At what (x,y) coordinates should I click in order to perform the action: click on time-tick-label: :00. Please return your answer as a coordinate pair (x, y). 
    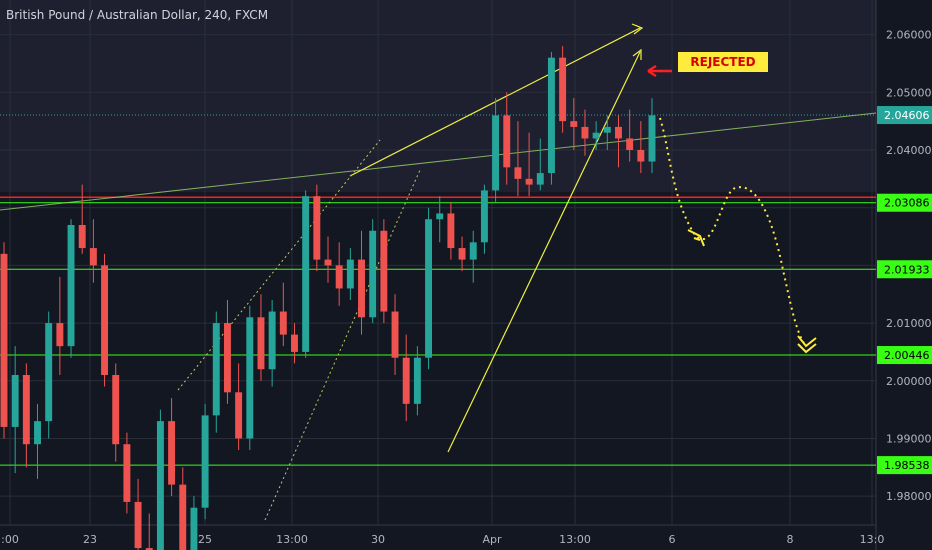
    Looking at the image, I should click on (10, 539).